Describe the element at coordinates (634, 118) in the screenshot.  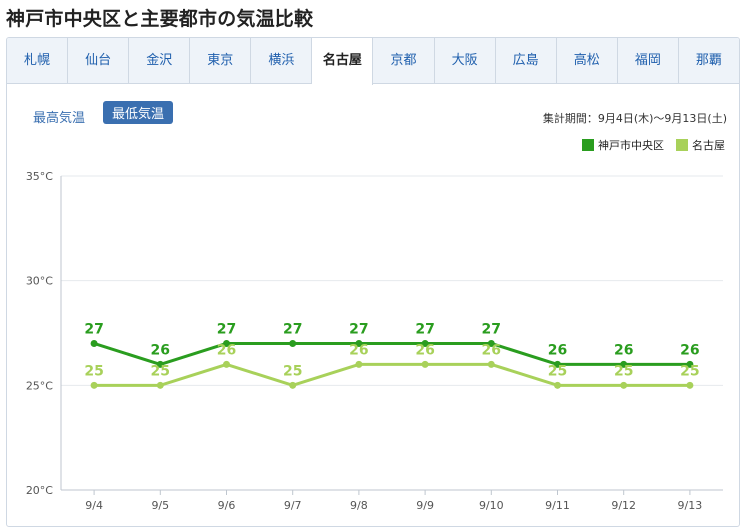
I see `period-text: 集計期間：9月4日(木)〜9月13日(土)` at that location.